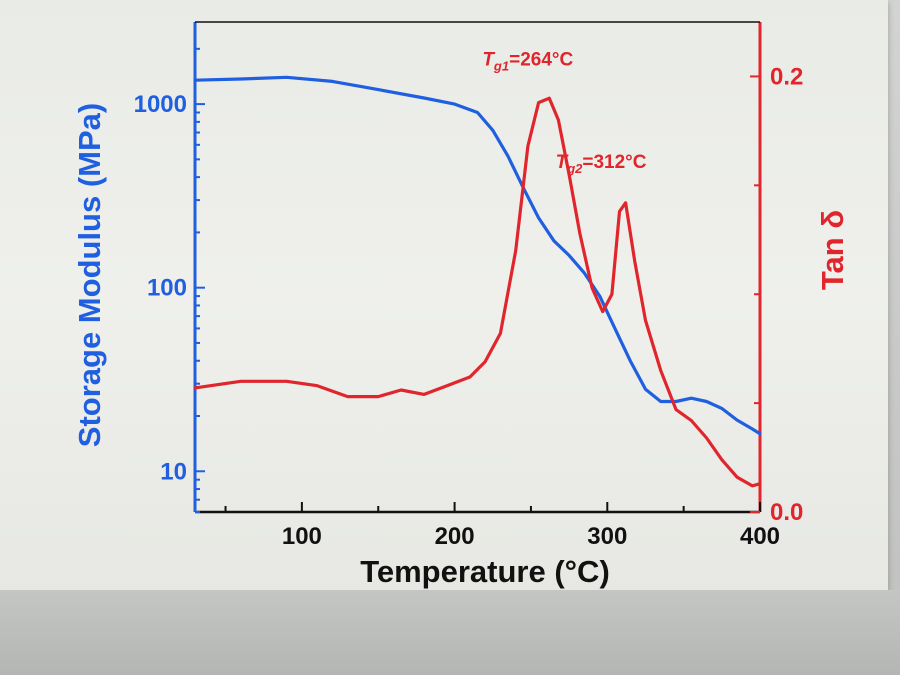 The height and width of the screenshot is (675, 900). I want to click on annotation-tg1-subscript: g1, so click(501, 66).